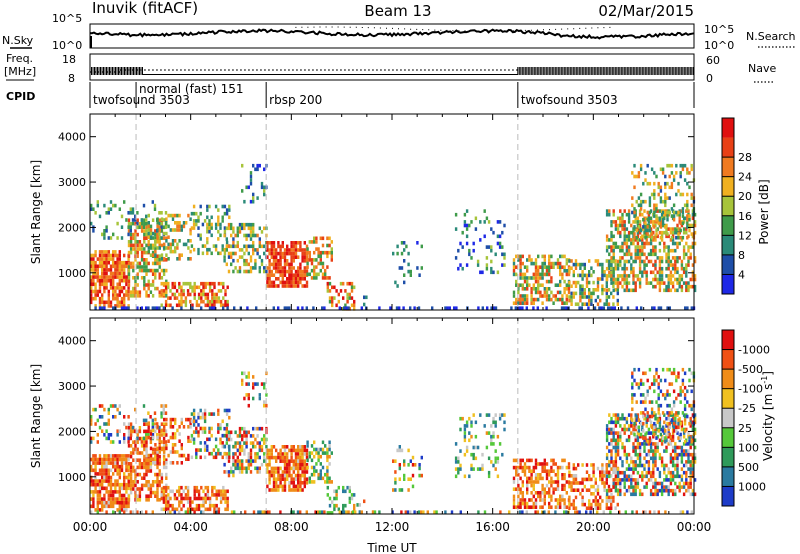 Image resolution: width=800 pixels, height=554 pixels. What do you see at coordinates (719, 45) in the screenshot?
I see `nsearch-tick-bottom: 10^0` at bounding box center [719, 45].